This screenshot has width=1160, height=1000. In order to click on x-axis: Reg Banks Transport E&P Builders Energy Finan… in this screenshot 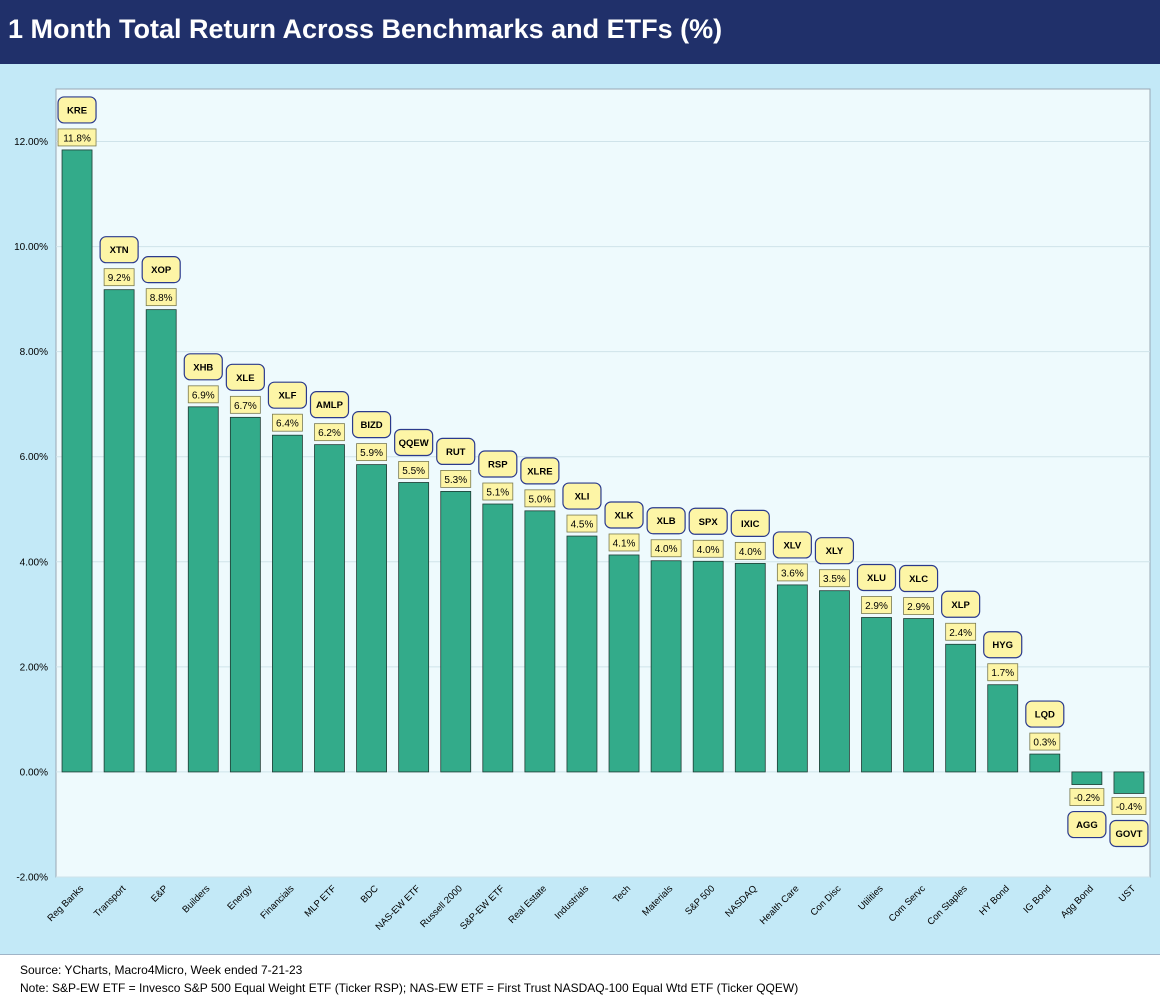, I will do `click(592, 907)`.